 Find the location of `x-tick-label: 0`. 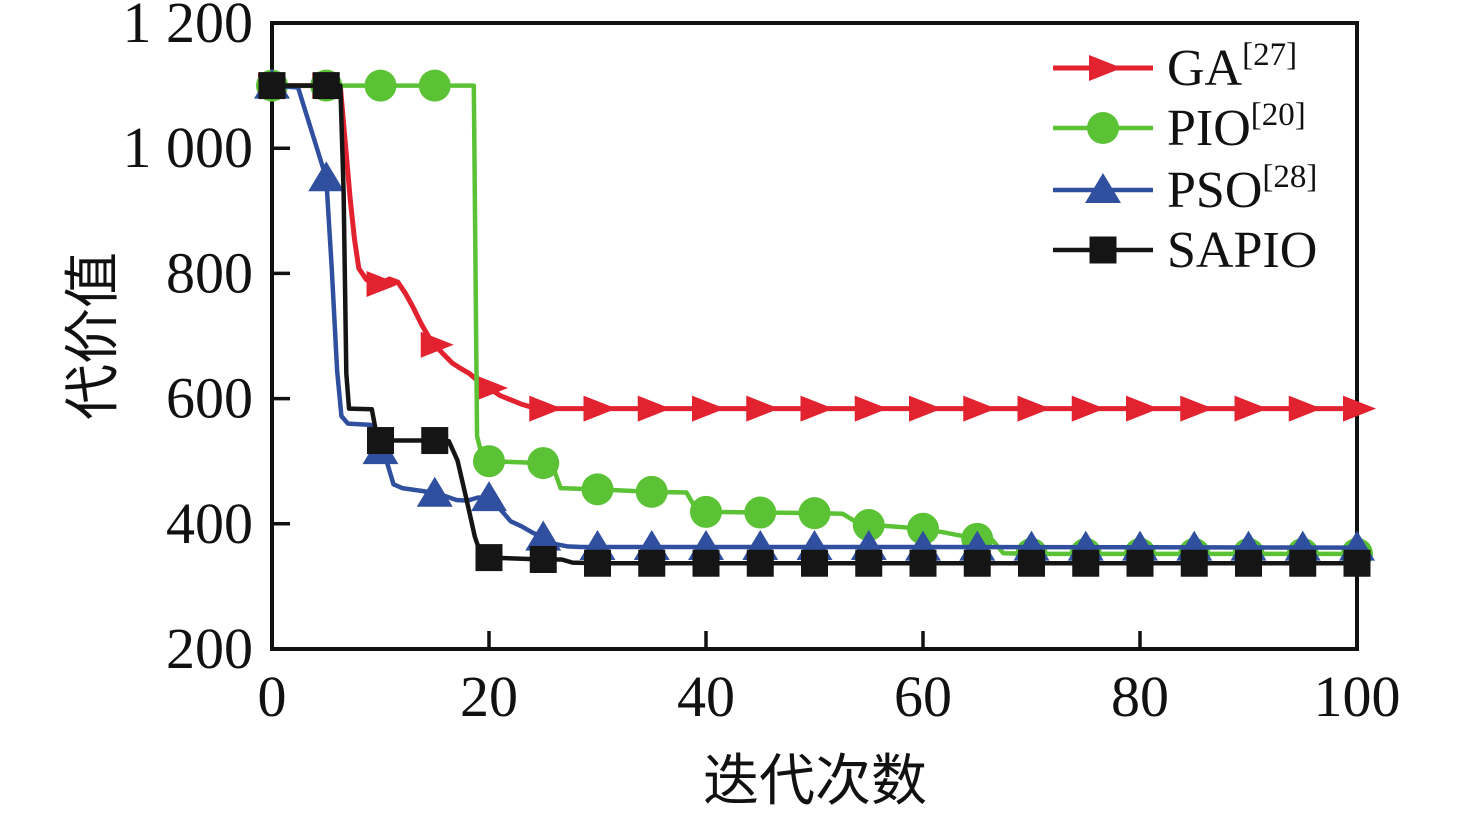

x-tick-label: 0 is located at coordinates (272, 696).